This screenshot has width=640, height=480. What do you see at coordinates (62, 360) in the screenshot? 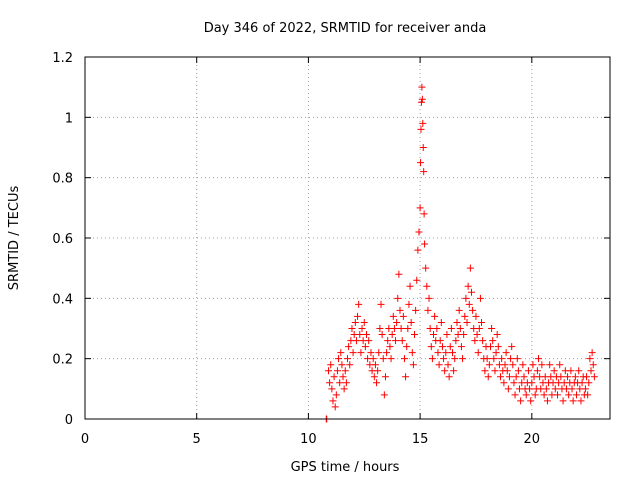
I see `y-tick-label: 0.2` at bounding box center [62, 360].